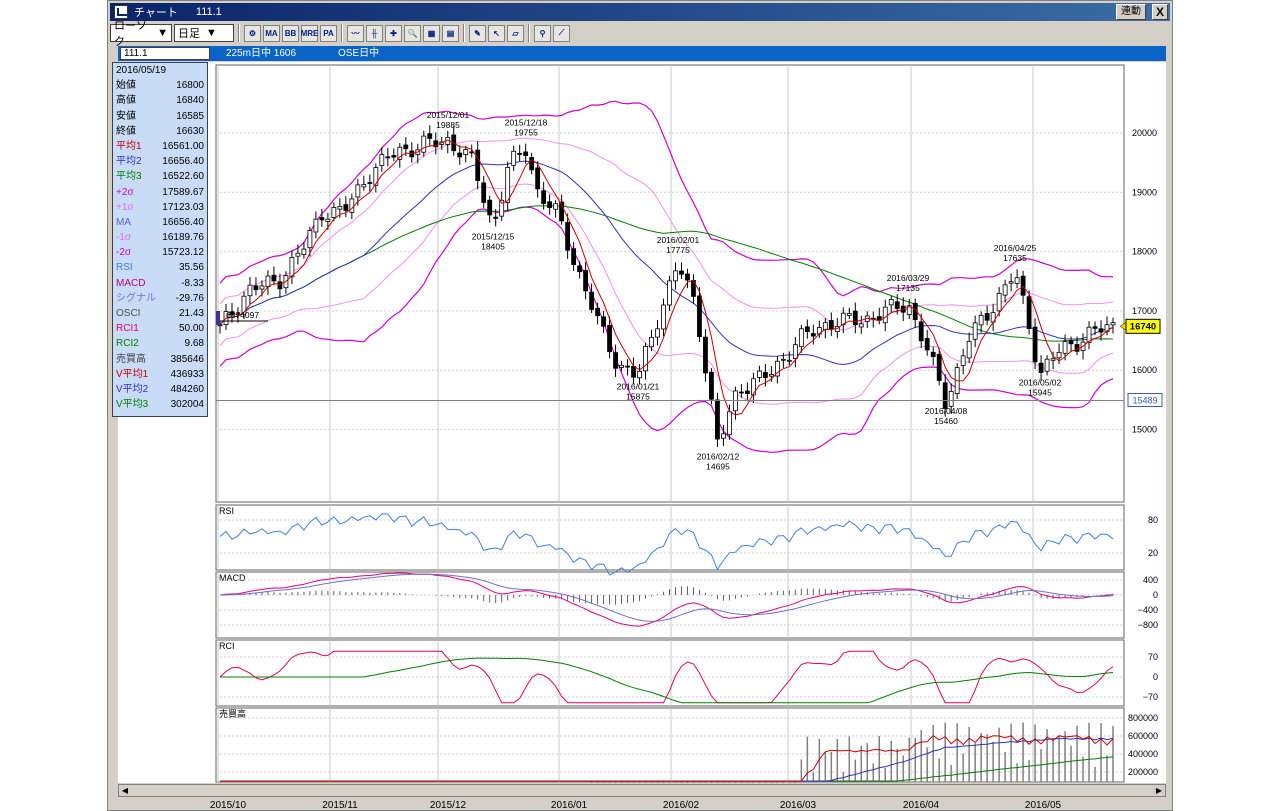 This screenshot has height=811, width=1280. What do you see at coordinates (448, 805) in the screenshot?
I see `x-axis-label: 2015/12` at bounding box center [448, 805].